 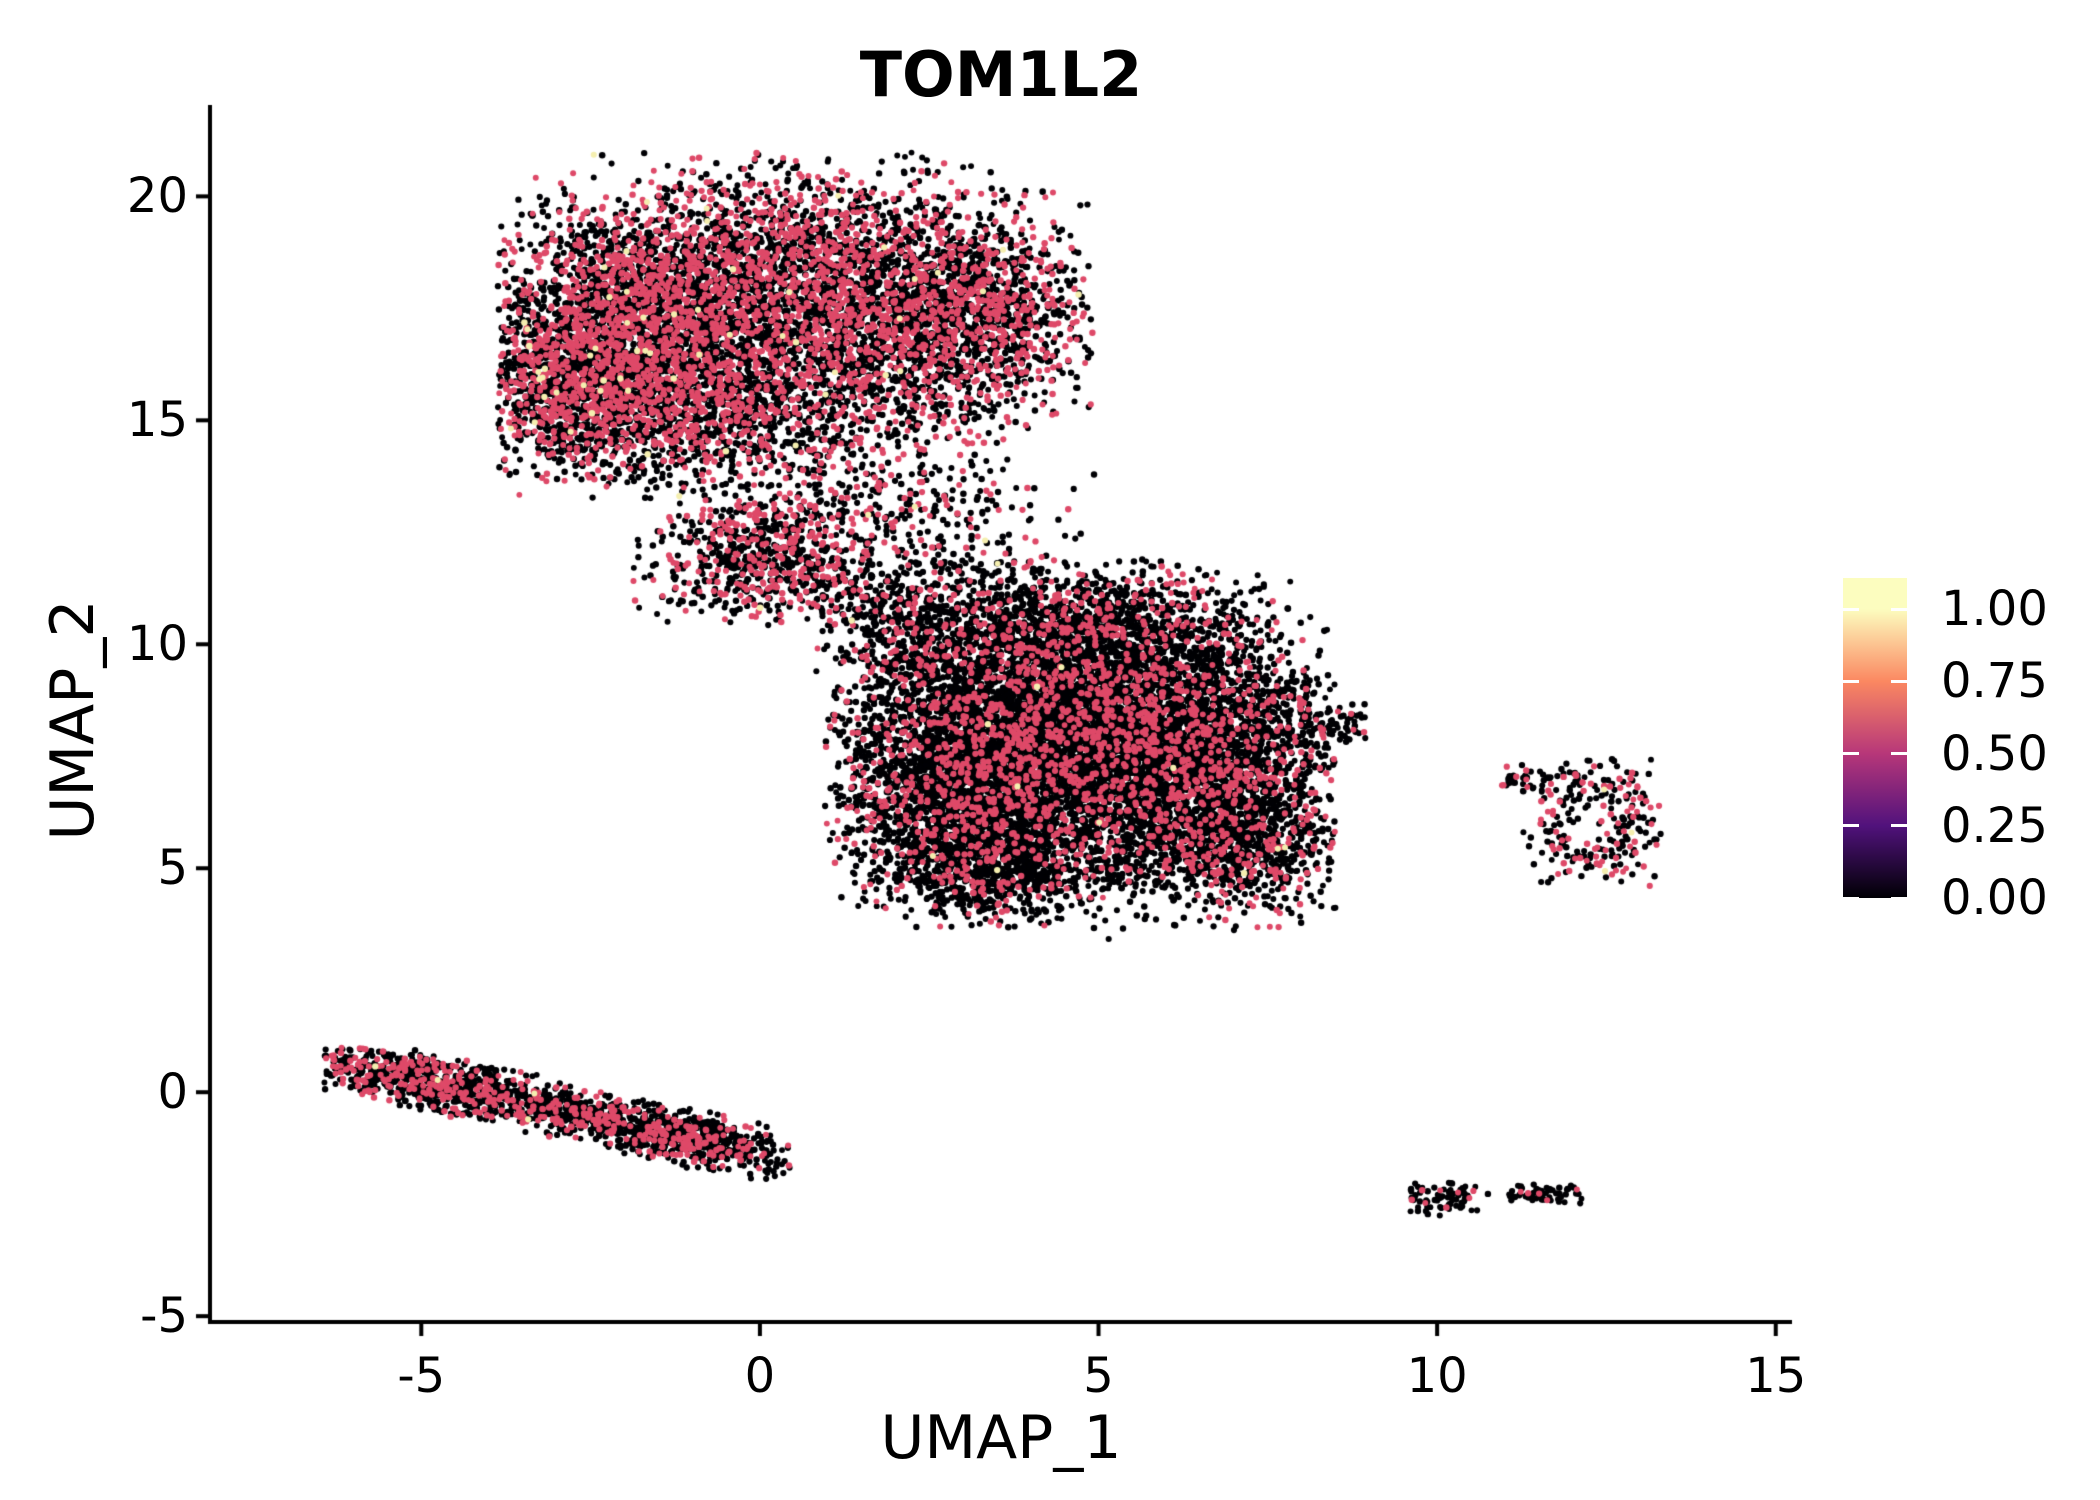 I want to click on x-tick-label: 10, so click(x=1437, y=1376).